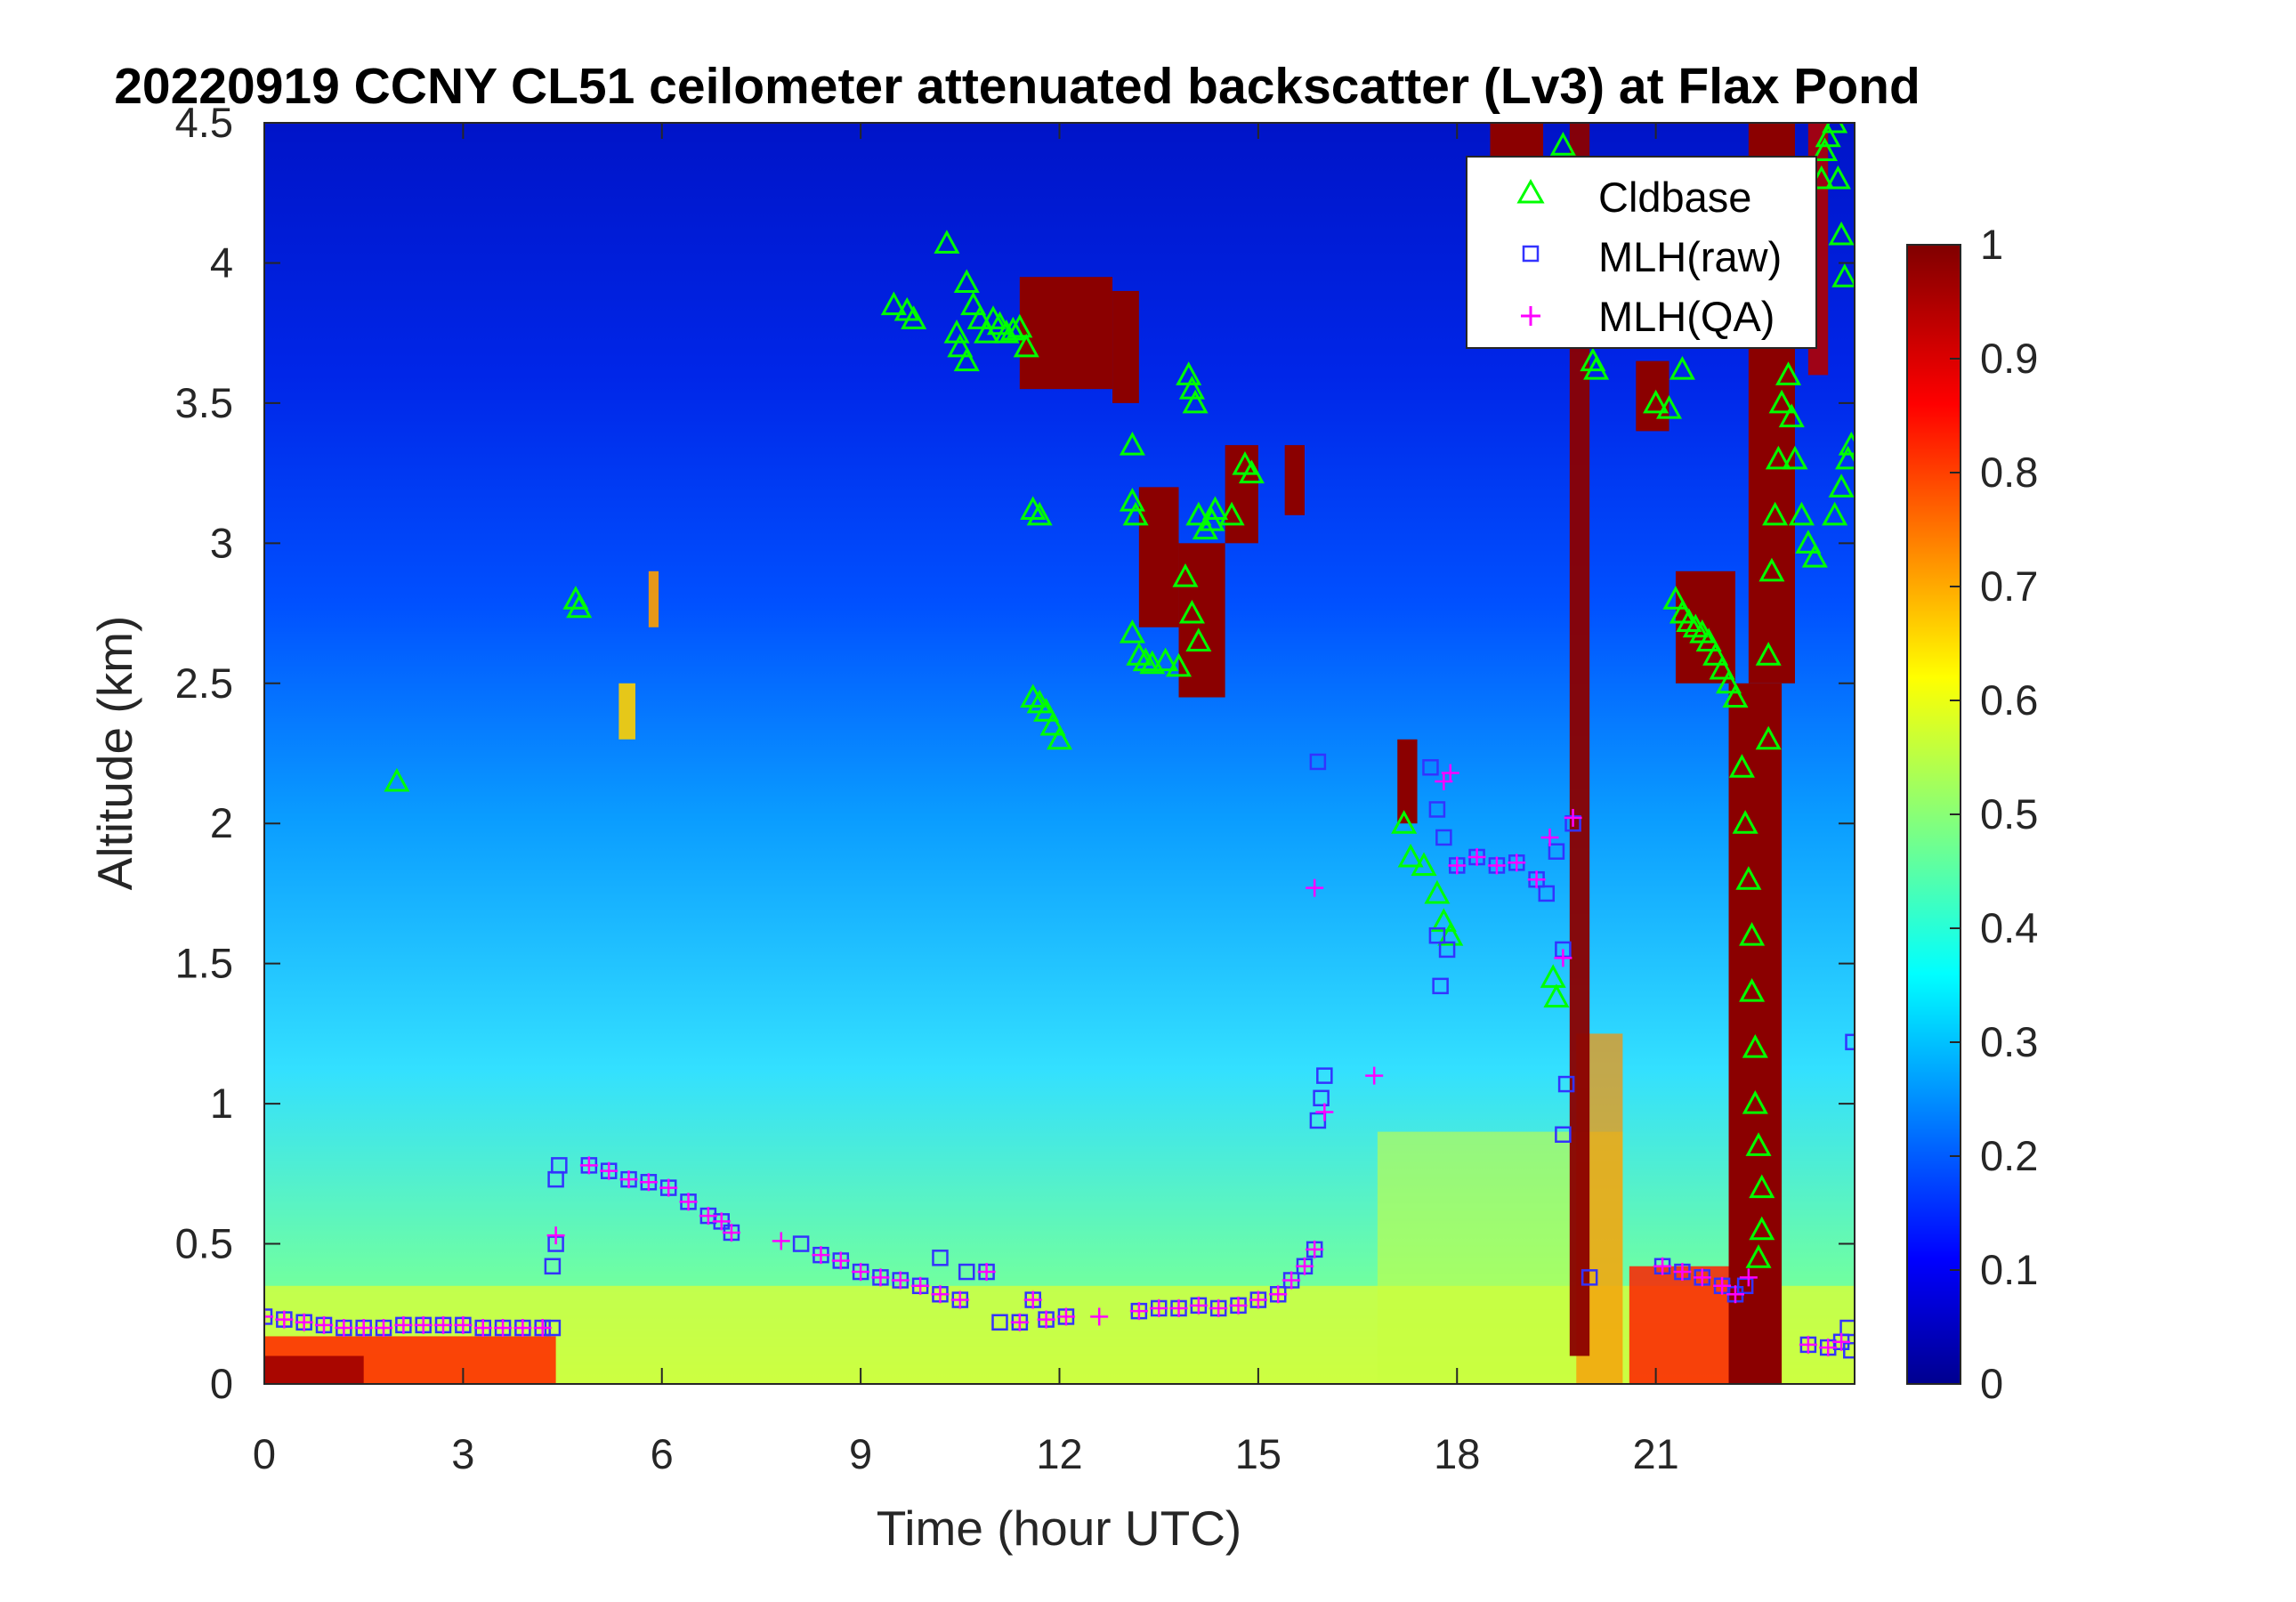 This screenshot has width=2296, height=1602. Describe the element at coordinates (221, 1104) in the screenshot. I see `y-tick-label: 1` at that location.